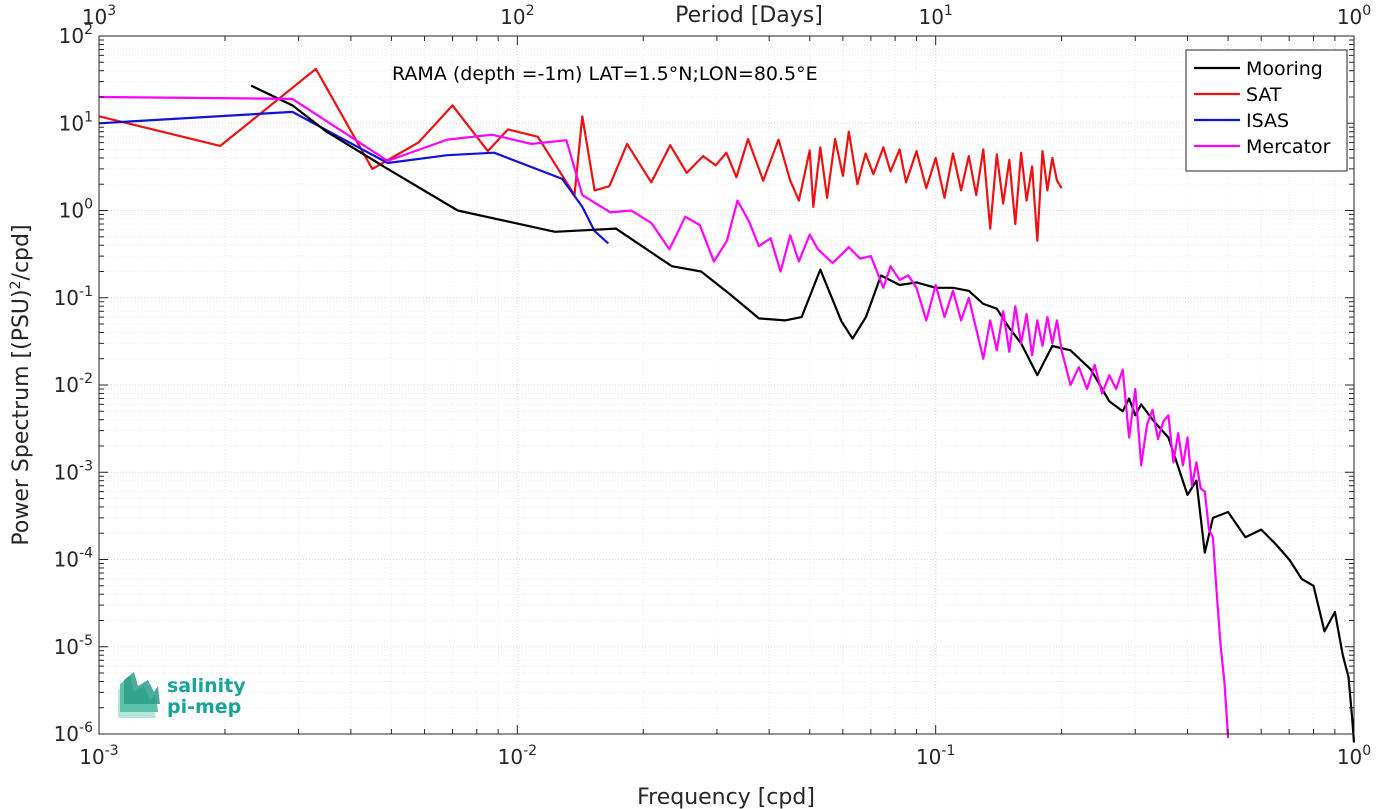  Describe the element at coordinates (76, 35) in the screenshot. I see `y-tick-label: 10²` at that location.